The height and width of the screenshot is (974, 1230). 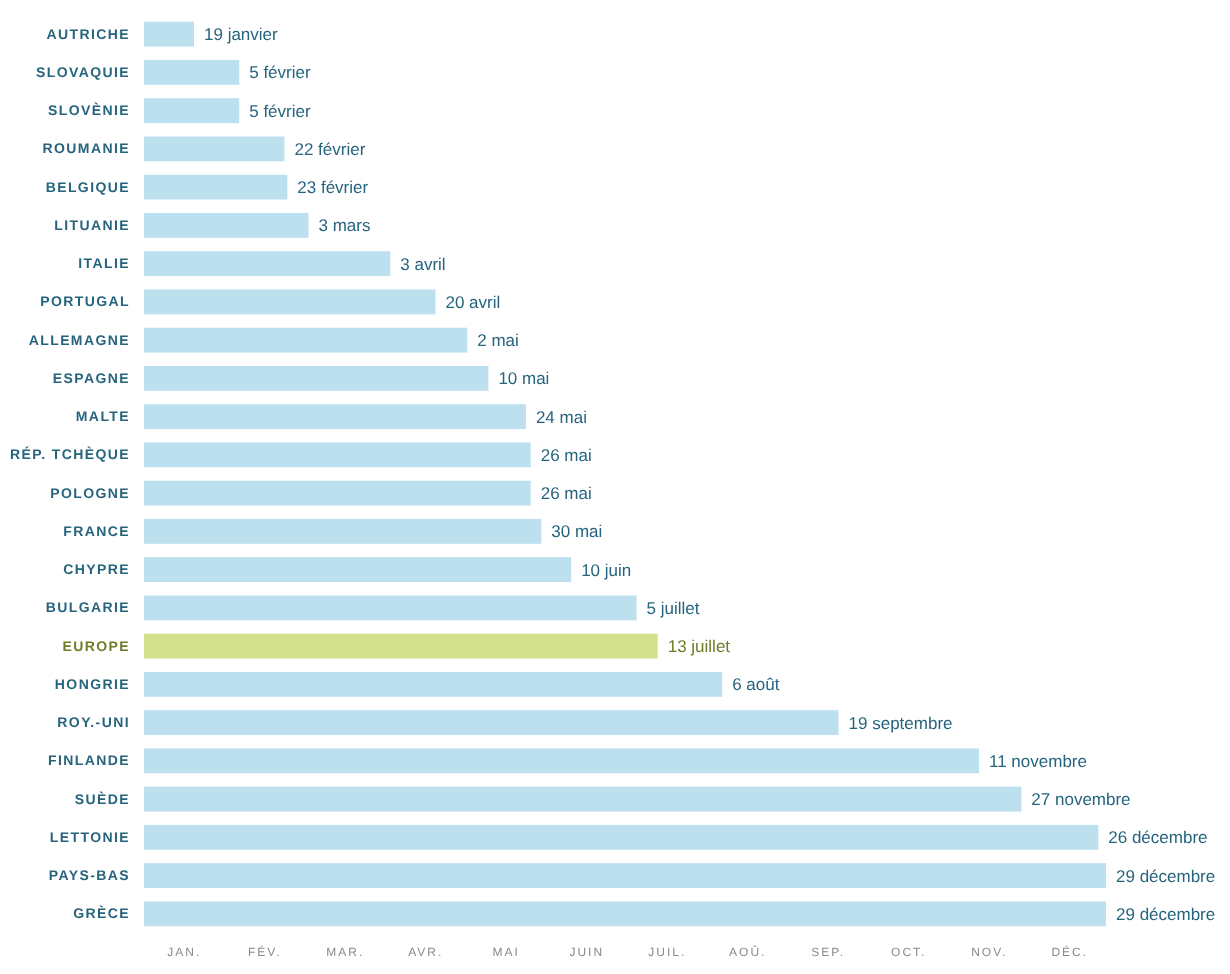 What do you see at coordinates (1081, 799) in the screenshot?
I see `annotation: 27 novembre` at bounding box center [1081, 799].